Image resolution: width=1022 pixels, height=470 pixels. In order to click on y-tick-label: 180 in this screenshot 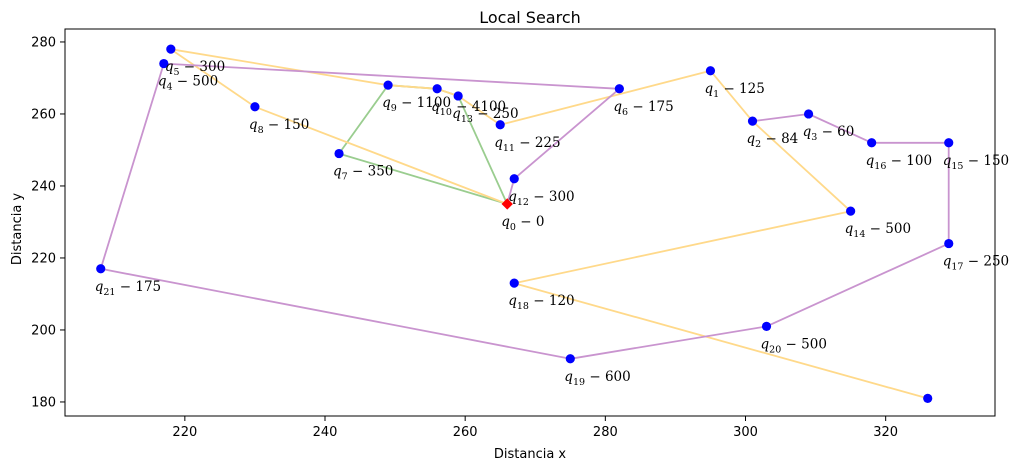, I will do `click(43, 402)`.